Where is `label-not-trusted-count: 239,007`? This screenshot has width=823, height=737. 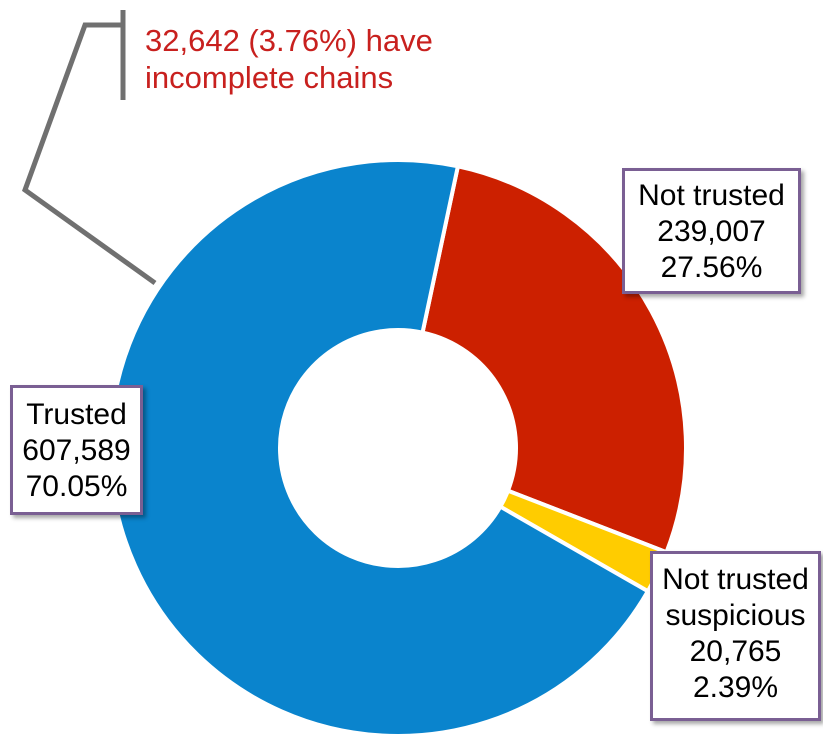
label-not-trusted-count: 239,007 is located at coordinates (711, 231).